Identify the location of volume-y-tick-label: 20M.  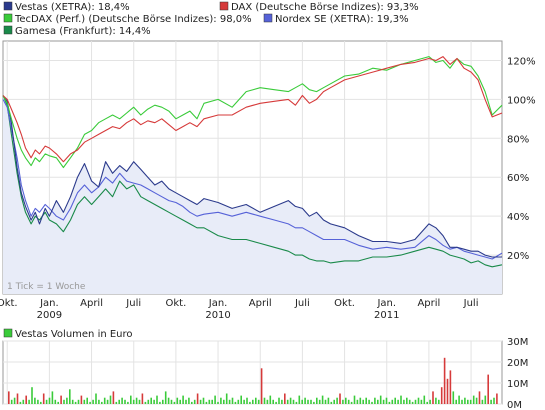
(517, 363).